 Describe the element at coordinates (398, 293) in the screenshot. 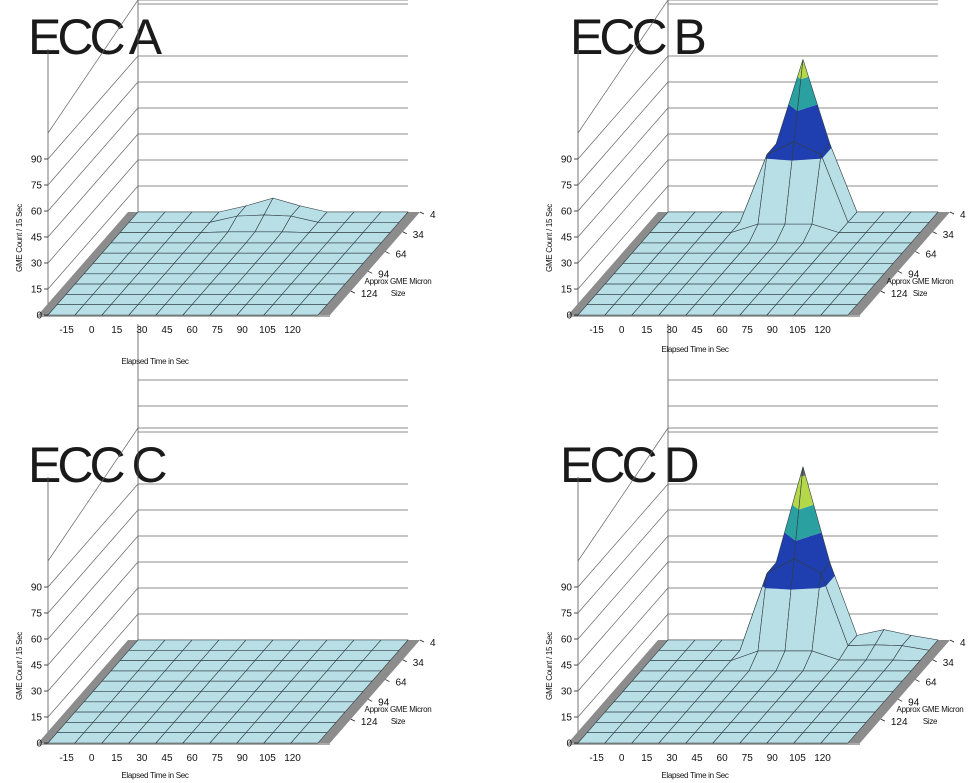

I see `z-axis-label-line2: Size` at that location.